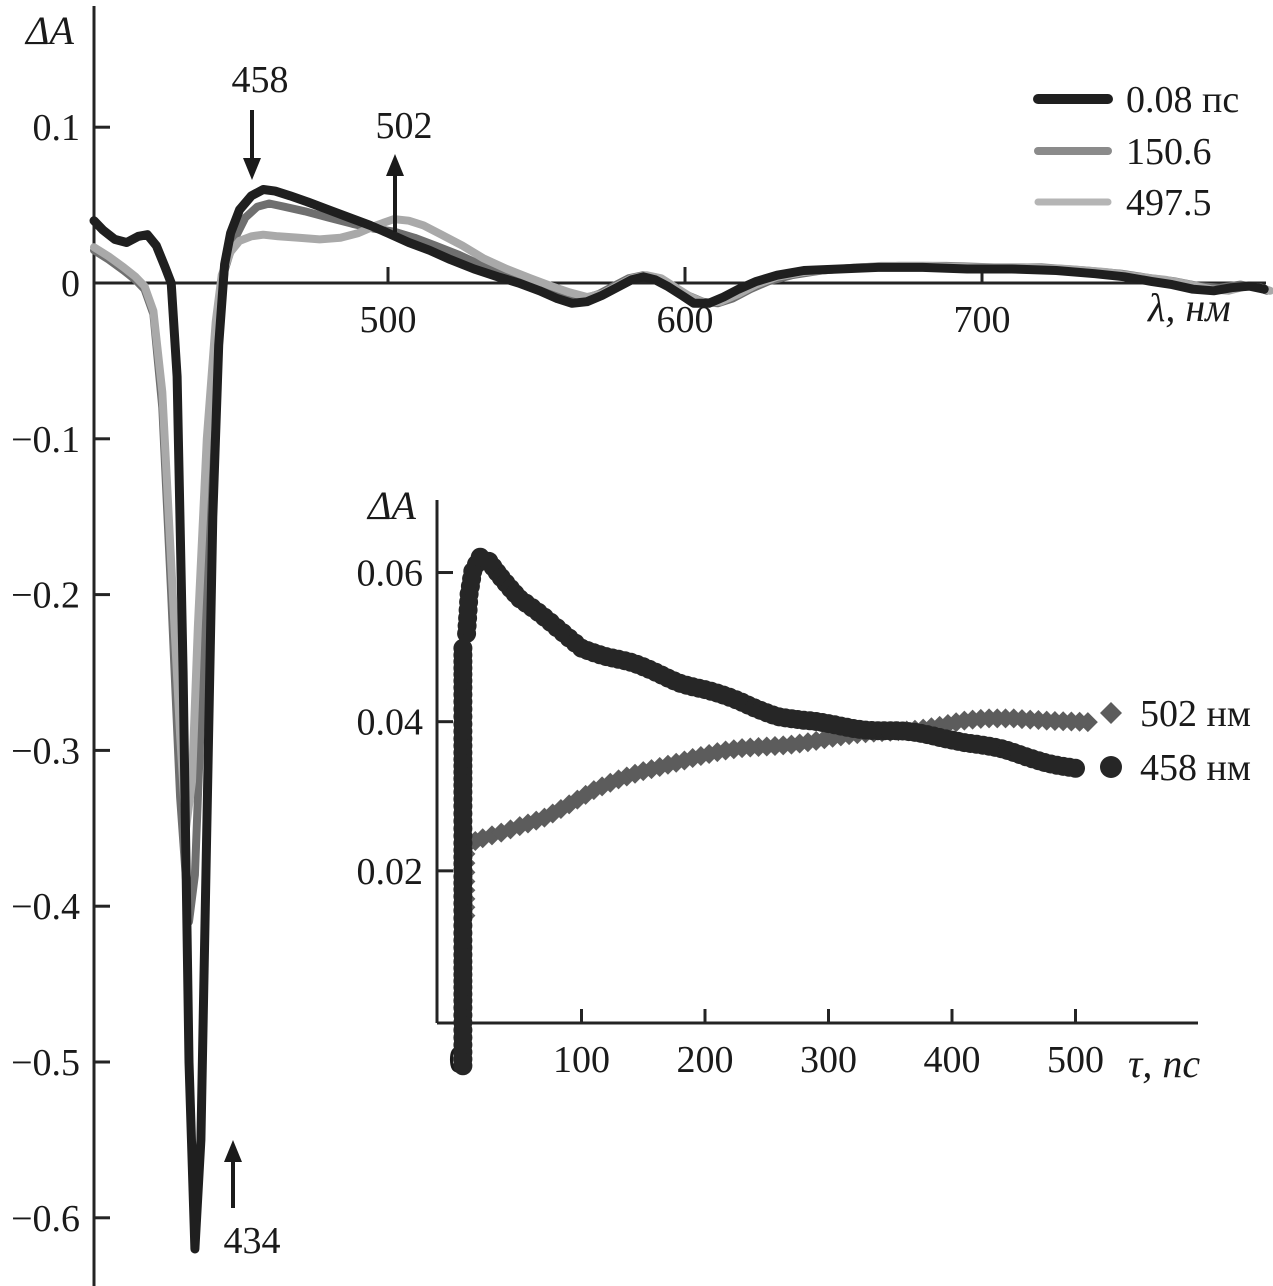  I want to click on legend-circle-swatch, so click(1111, 767).